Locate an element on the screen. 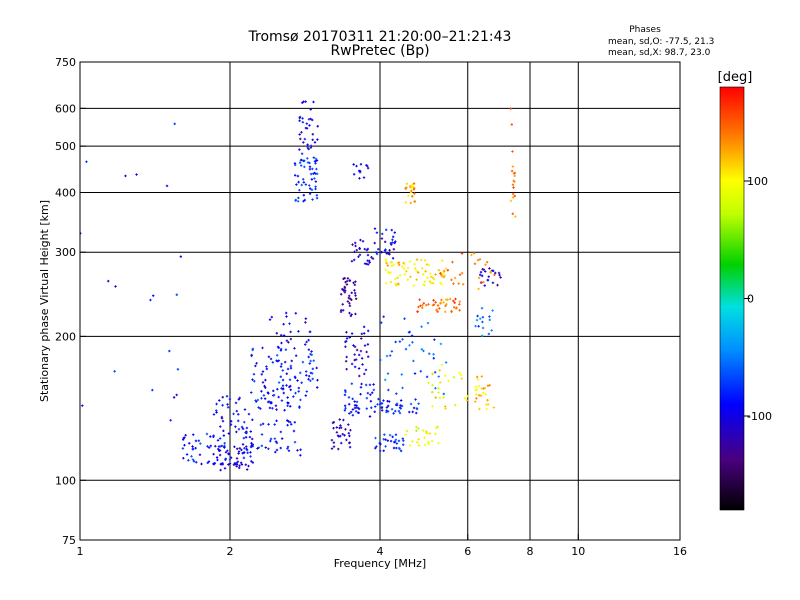 Image resolution: width=800 pixels, height=600 pixels. y-tick-label: 600 is located at coordinates (65, 108).